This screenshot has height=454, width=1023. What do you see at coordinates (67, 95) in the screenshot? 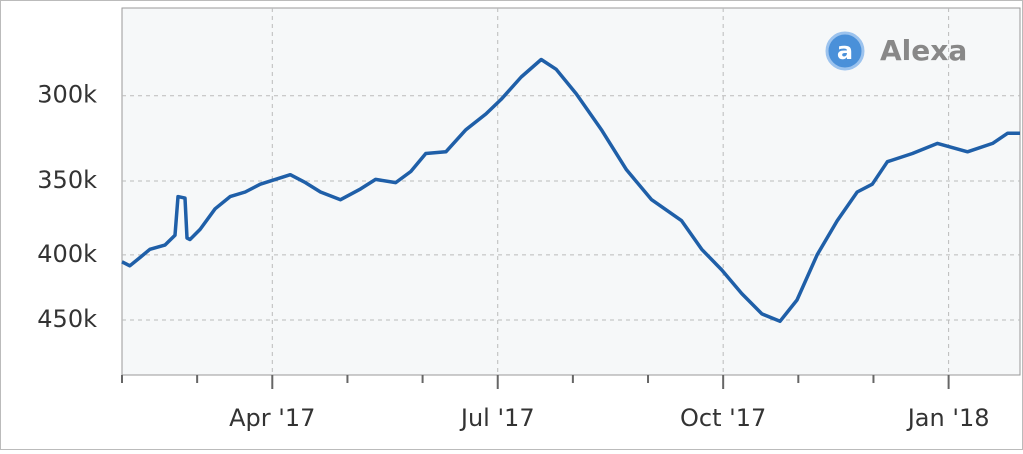
I see `y-tick-label: 300k` at bounding box center [67, 95].